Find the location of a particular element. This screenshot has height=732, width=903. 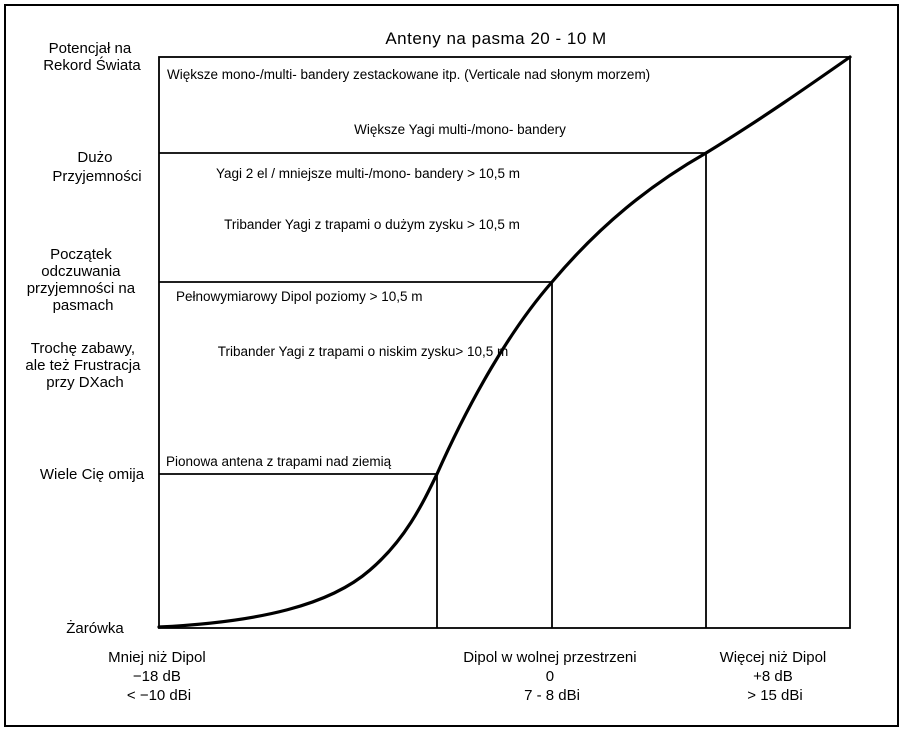

diagram-title: Anteny na pasma 20 - 10 M is located at coordinates (495, 38).